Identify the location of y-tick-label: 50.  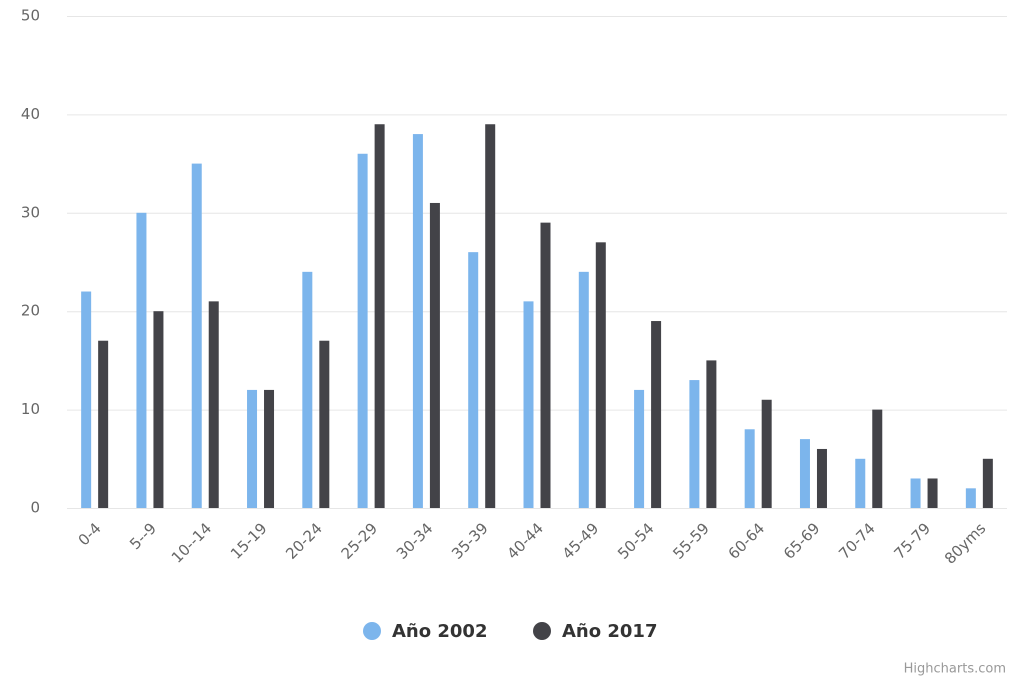
(30, 16).